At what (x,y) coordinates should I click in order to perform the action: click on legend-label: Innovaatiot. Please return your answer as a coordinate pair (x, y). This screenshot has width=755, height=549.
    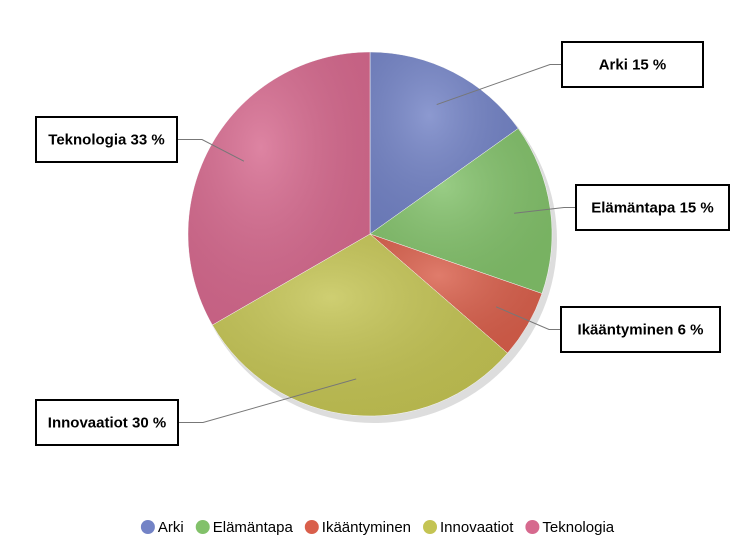
    Looking at the image, I should click on (477, 527).